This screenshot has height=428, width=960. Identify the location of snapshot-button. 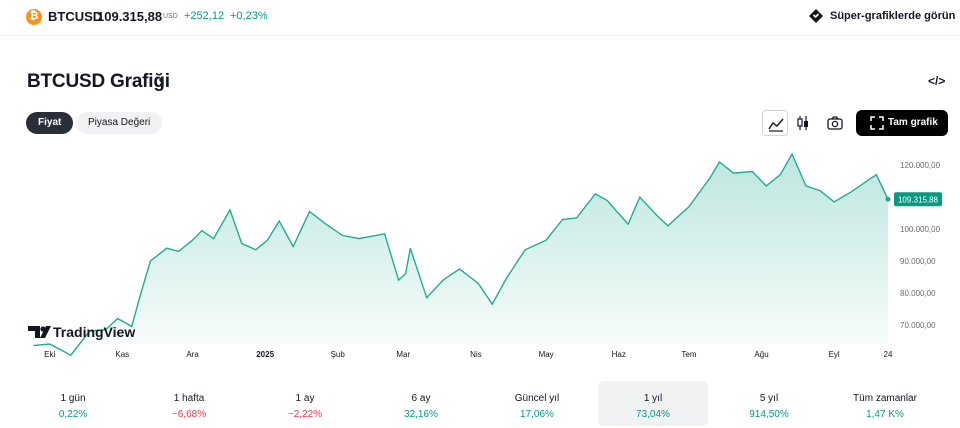
(835, 123).